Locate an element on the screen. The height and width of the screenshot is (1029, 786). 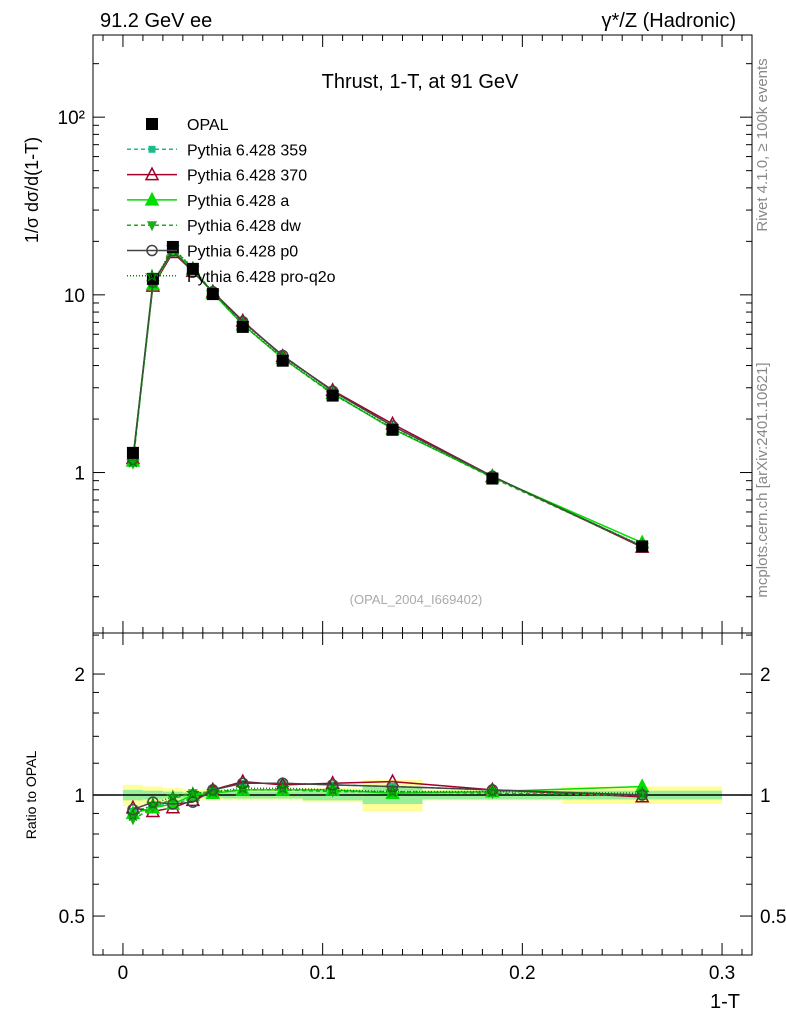
legend-label: Pythia 6.428 pro-q2o is located at coordinates (261, 277).